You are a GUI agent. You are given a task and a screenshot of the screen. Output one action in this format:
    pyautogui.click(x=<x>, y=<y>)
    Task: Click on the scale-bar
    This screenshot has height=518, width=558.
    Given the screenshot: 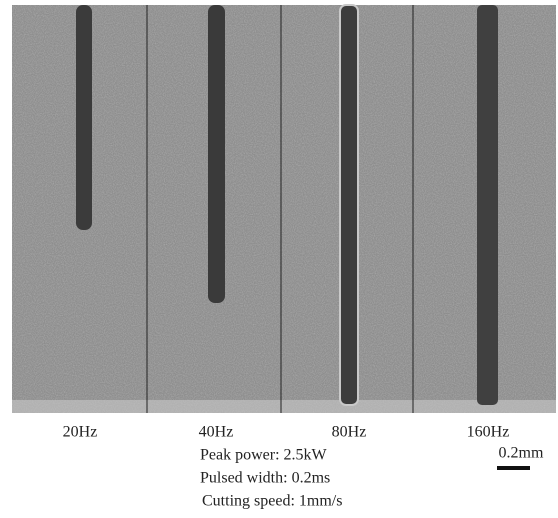 What is the action you would take?
    pyautogui.click(x=513, y=468)
    